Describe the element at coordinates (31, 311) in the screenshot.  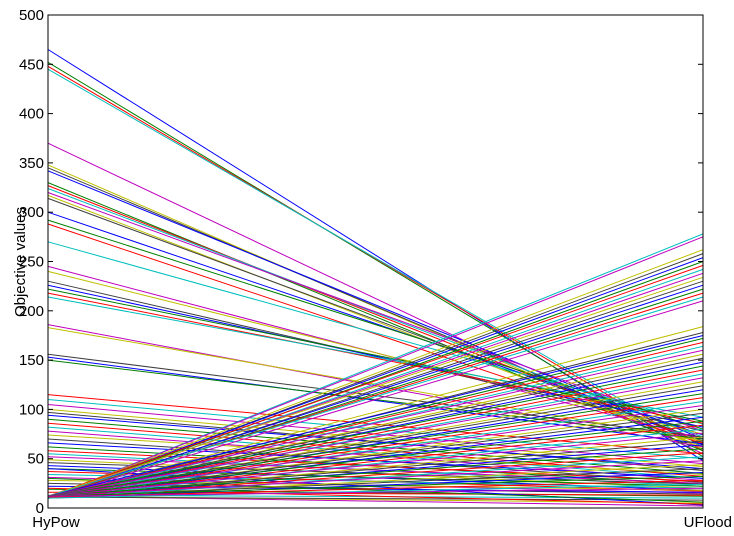
I see `y-tick-label: 200` at that location.